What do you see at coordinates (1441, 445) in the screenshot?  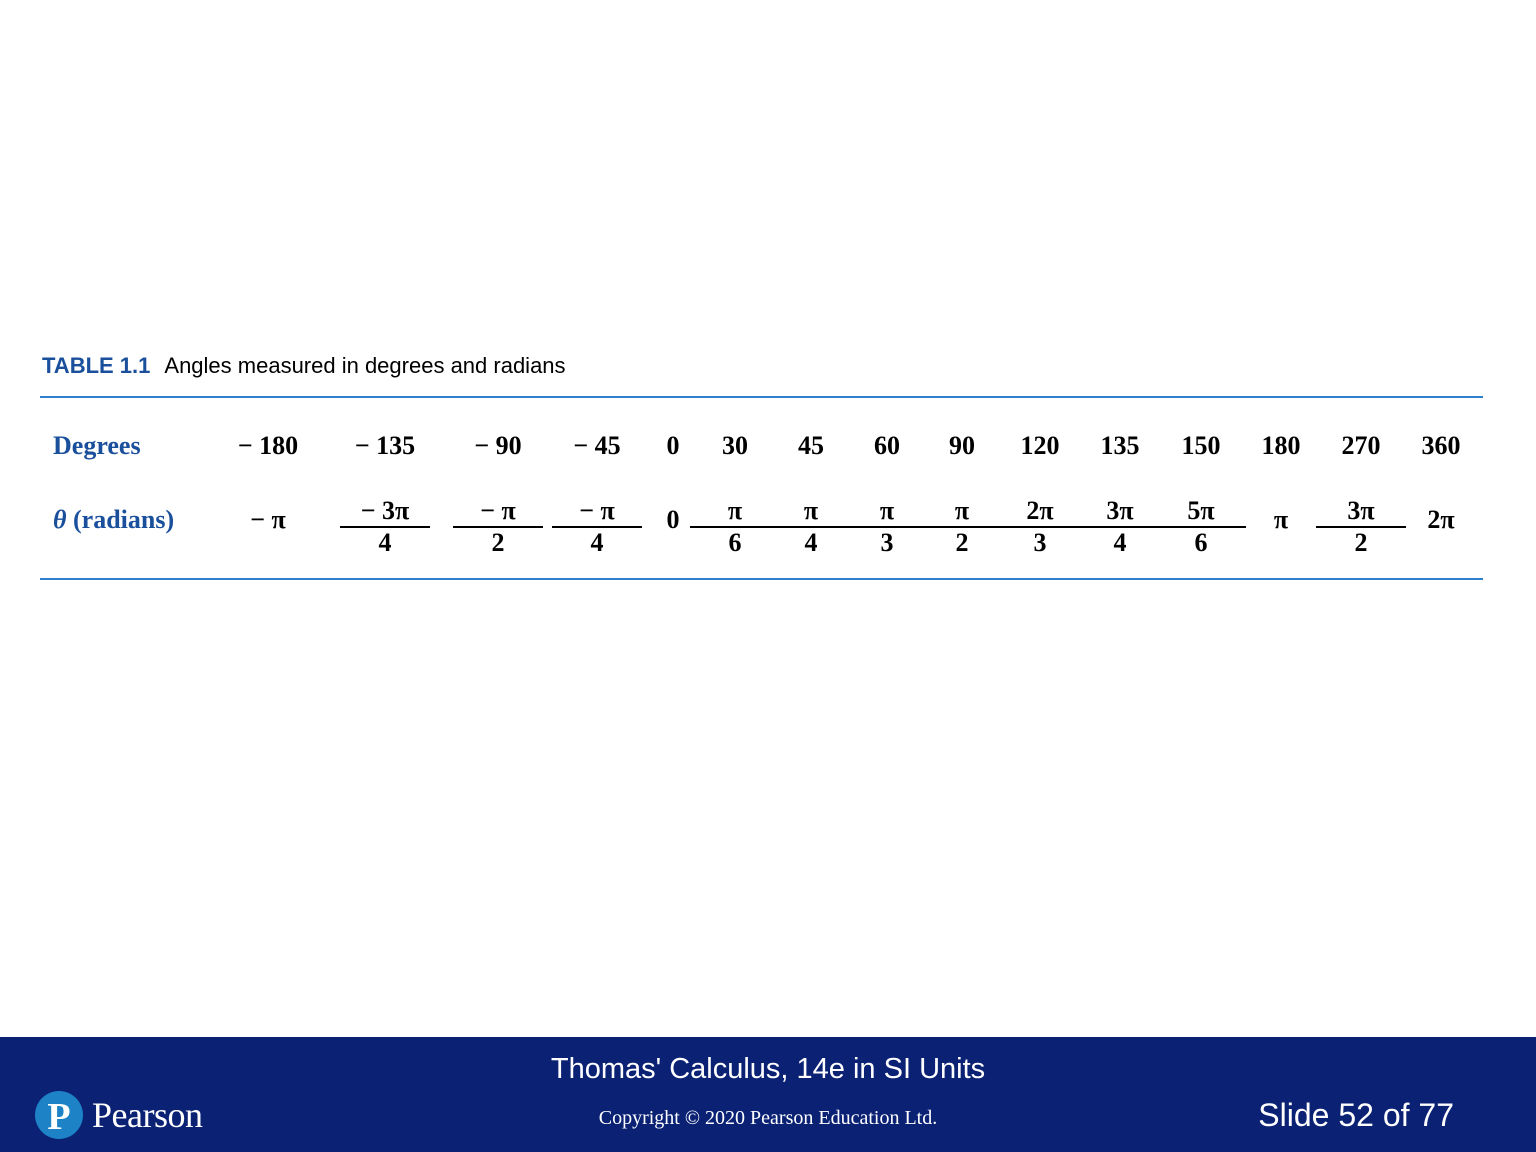 I see `degree-cell: 360` at bounding box center [1441, 445].